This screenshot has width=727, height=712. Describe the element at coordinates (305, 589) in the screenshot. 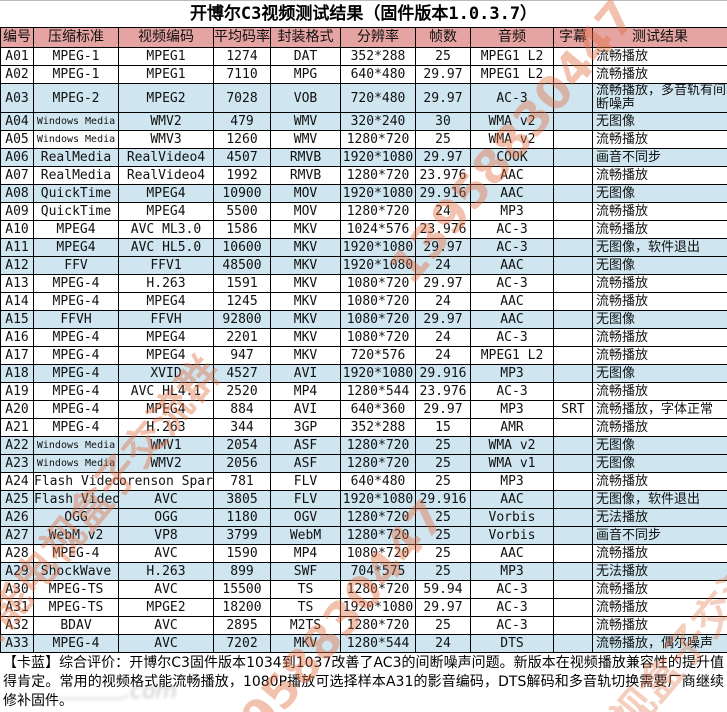

I see `cell-container: TS` at that location.